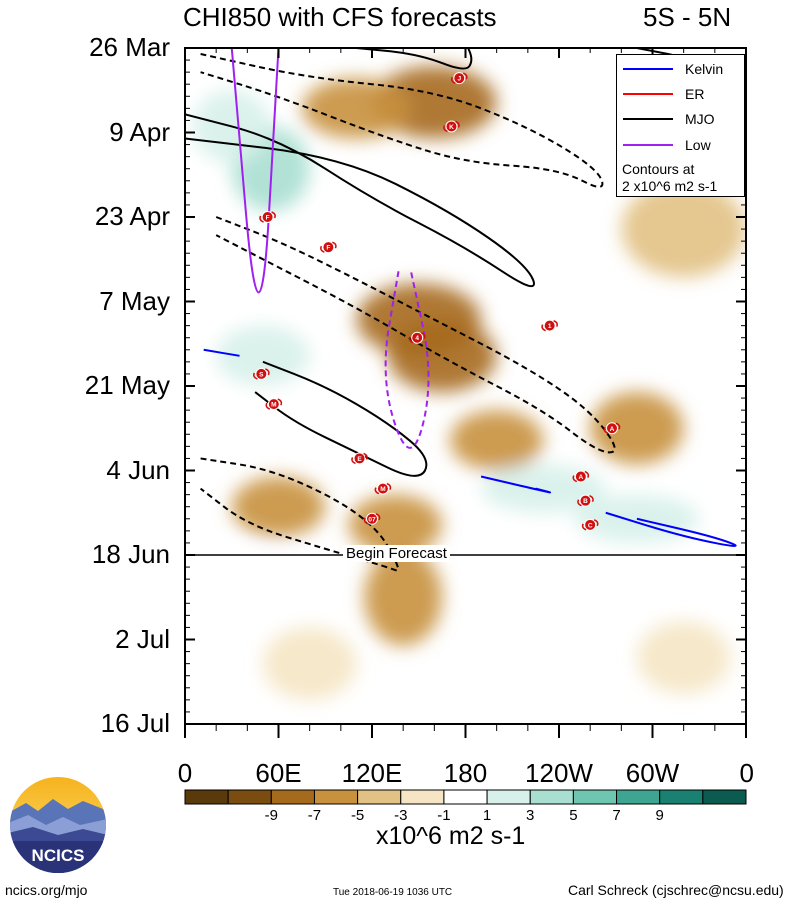 This screenshot has height=907, width=809. What do you see at coordinates (670, 186) in the screenshot?
I see `legend-note: 2 x10^6 m2 s-1` at bounding box center [670, 186].